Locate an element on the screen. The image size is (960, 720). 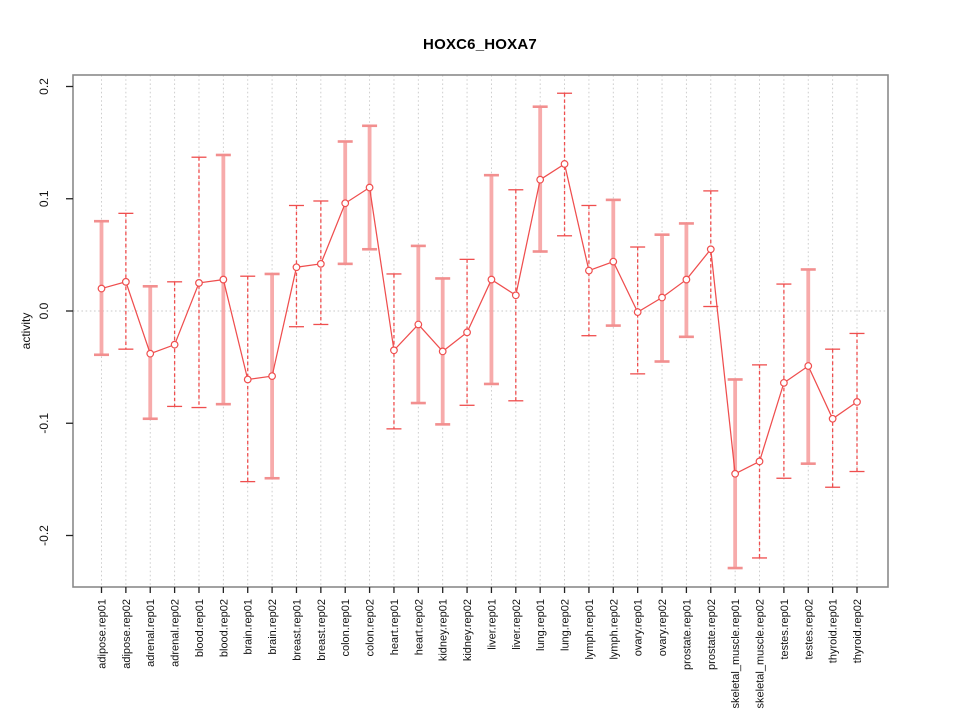
data-point-adrenal.rep02 is located at coordinates (174, 344).